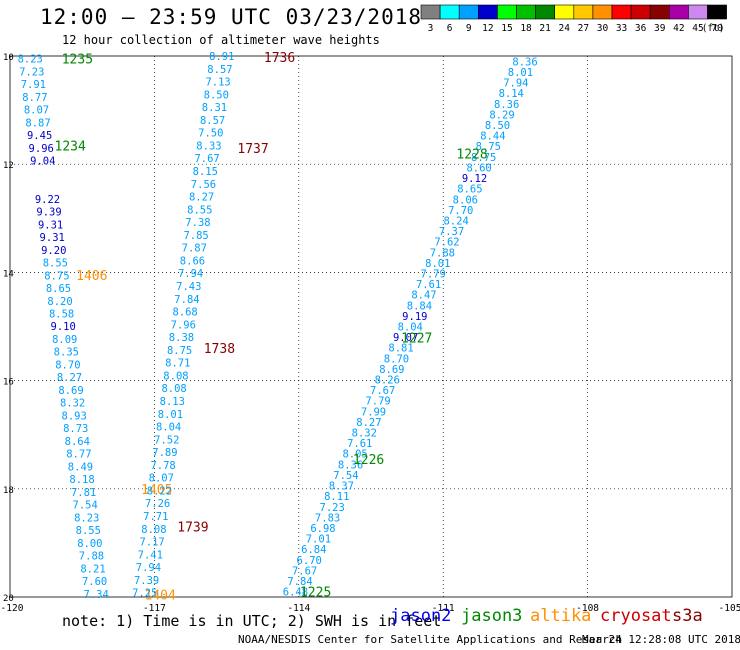 This screenshot has width=740, height=650. Describe the element at coordinates (77, 442) in the screenshot. I see `wave-height-value: 8.64` at that location.